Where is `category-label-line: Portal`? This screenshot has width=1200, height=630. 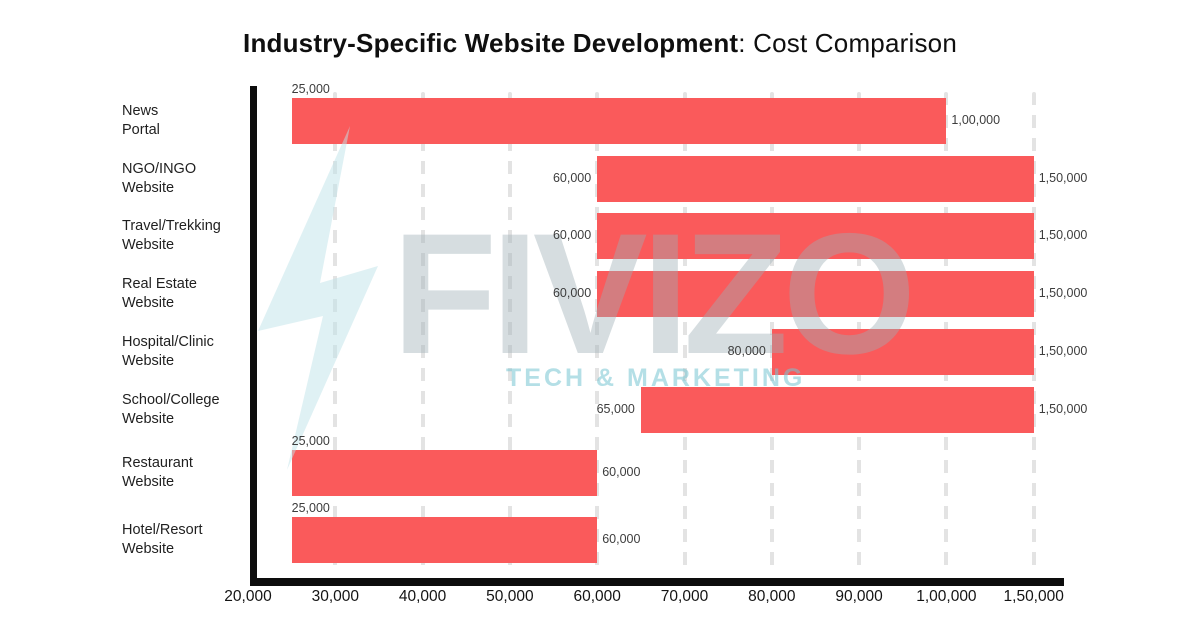
category-label-line: Portal is located at coordinates (141, 130).